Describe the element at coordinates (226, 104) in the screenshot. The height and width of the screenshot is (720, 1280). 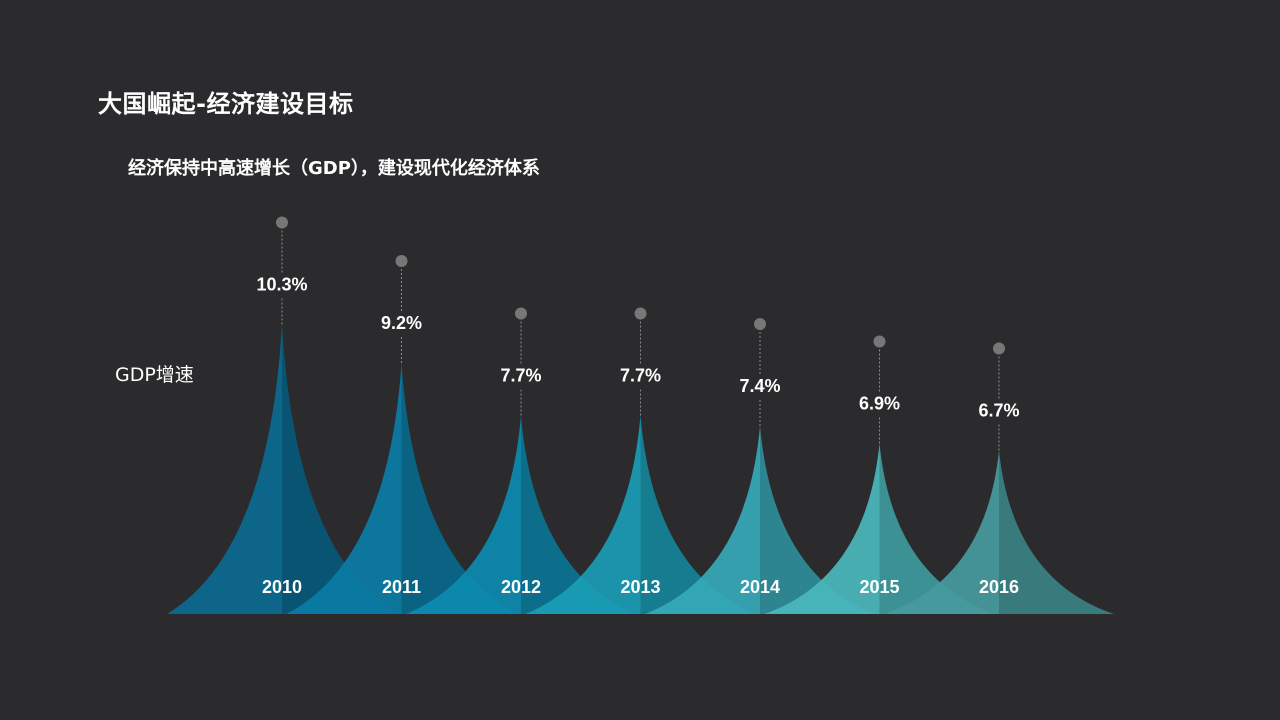
I see `page-title: 大国崛起-经济建设目标` at that location.